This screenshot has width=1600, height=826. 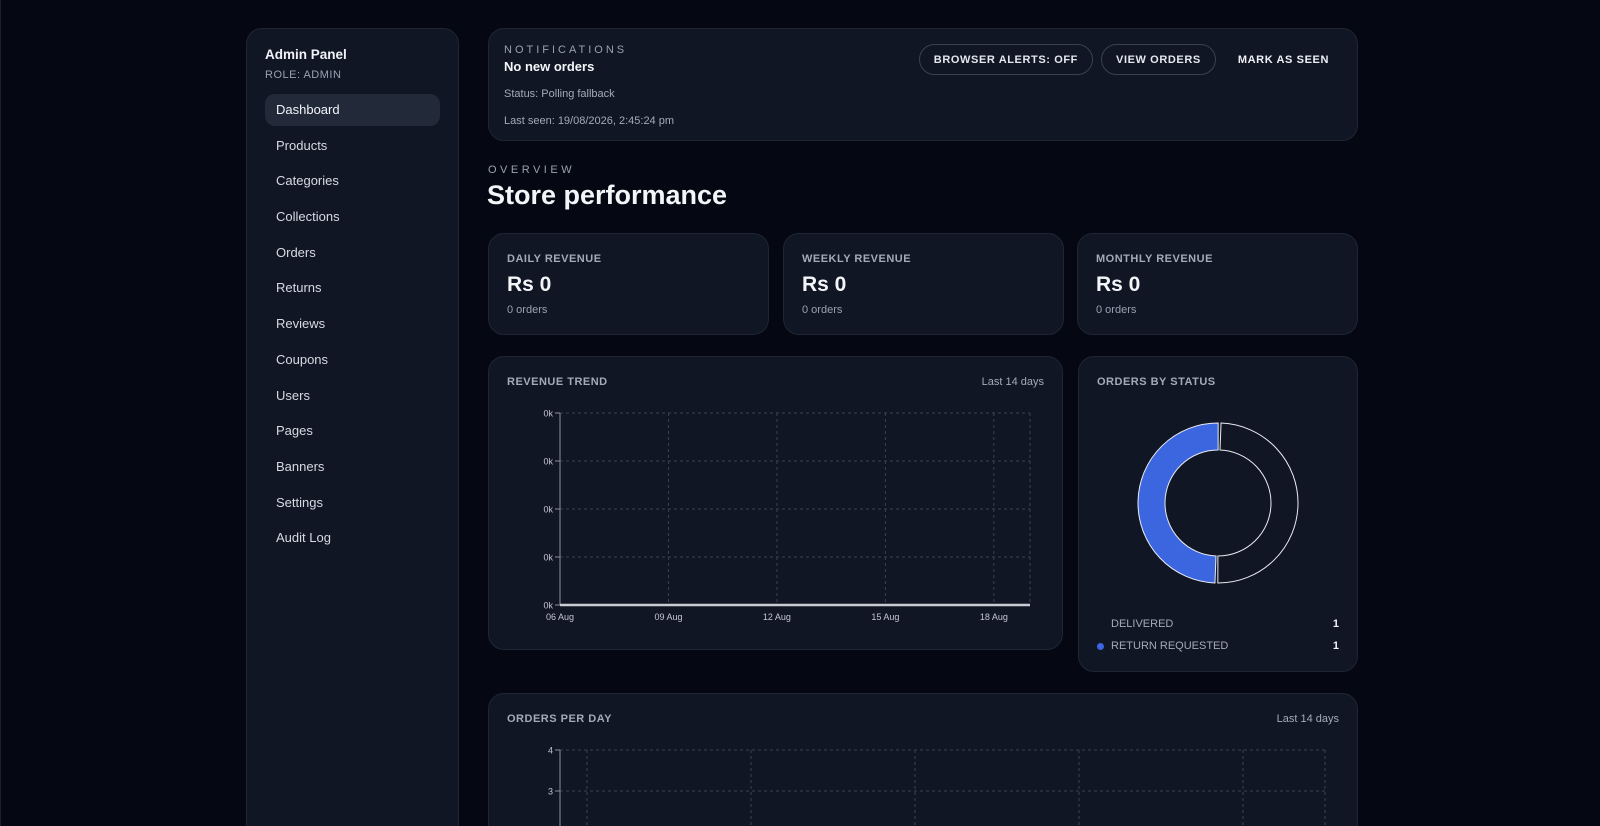 I want to click on notifications-eyebrow: NOTIFICATIONS, so click(x=566, y=50).